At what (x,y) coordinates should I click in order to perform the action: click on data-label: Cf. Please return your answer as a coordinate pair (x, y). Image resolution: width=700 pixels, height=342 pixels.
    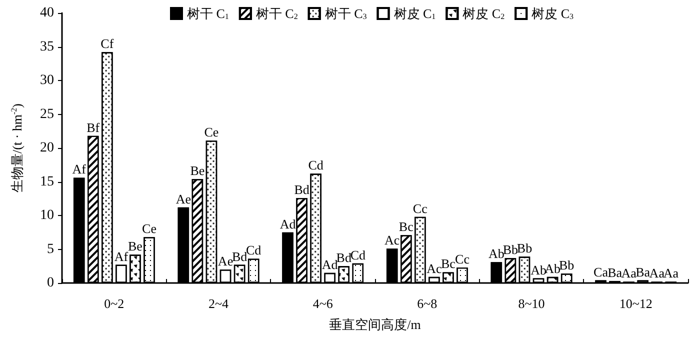
    Looking at the image, I should click on (107, 44).